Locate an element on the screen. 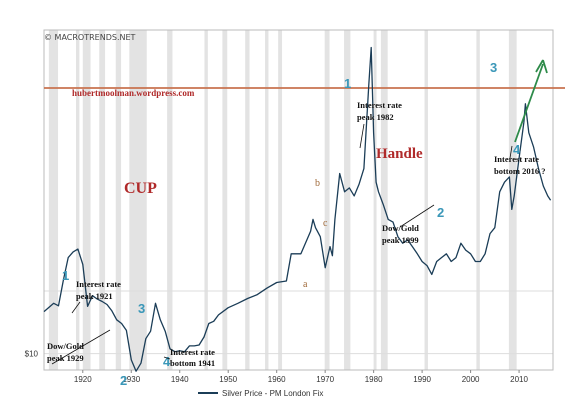 Image resolution: width=565 pixels, height=411 pixels. x-tick-label: 1920 is located at coordinates (83, 379).